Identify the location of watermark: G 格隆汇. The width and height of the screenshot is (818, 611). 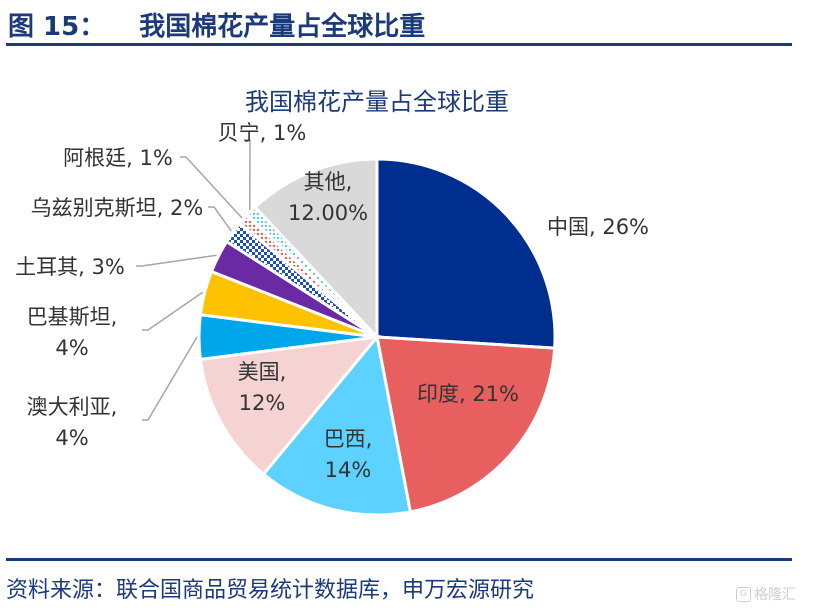
(766, 594).